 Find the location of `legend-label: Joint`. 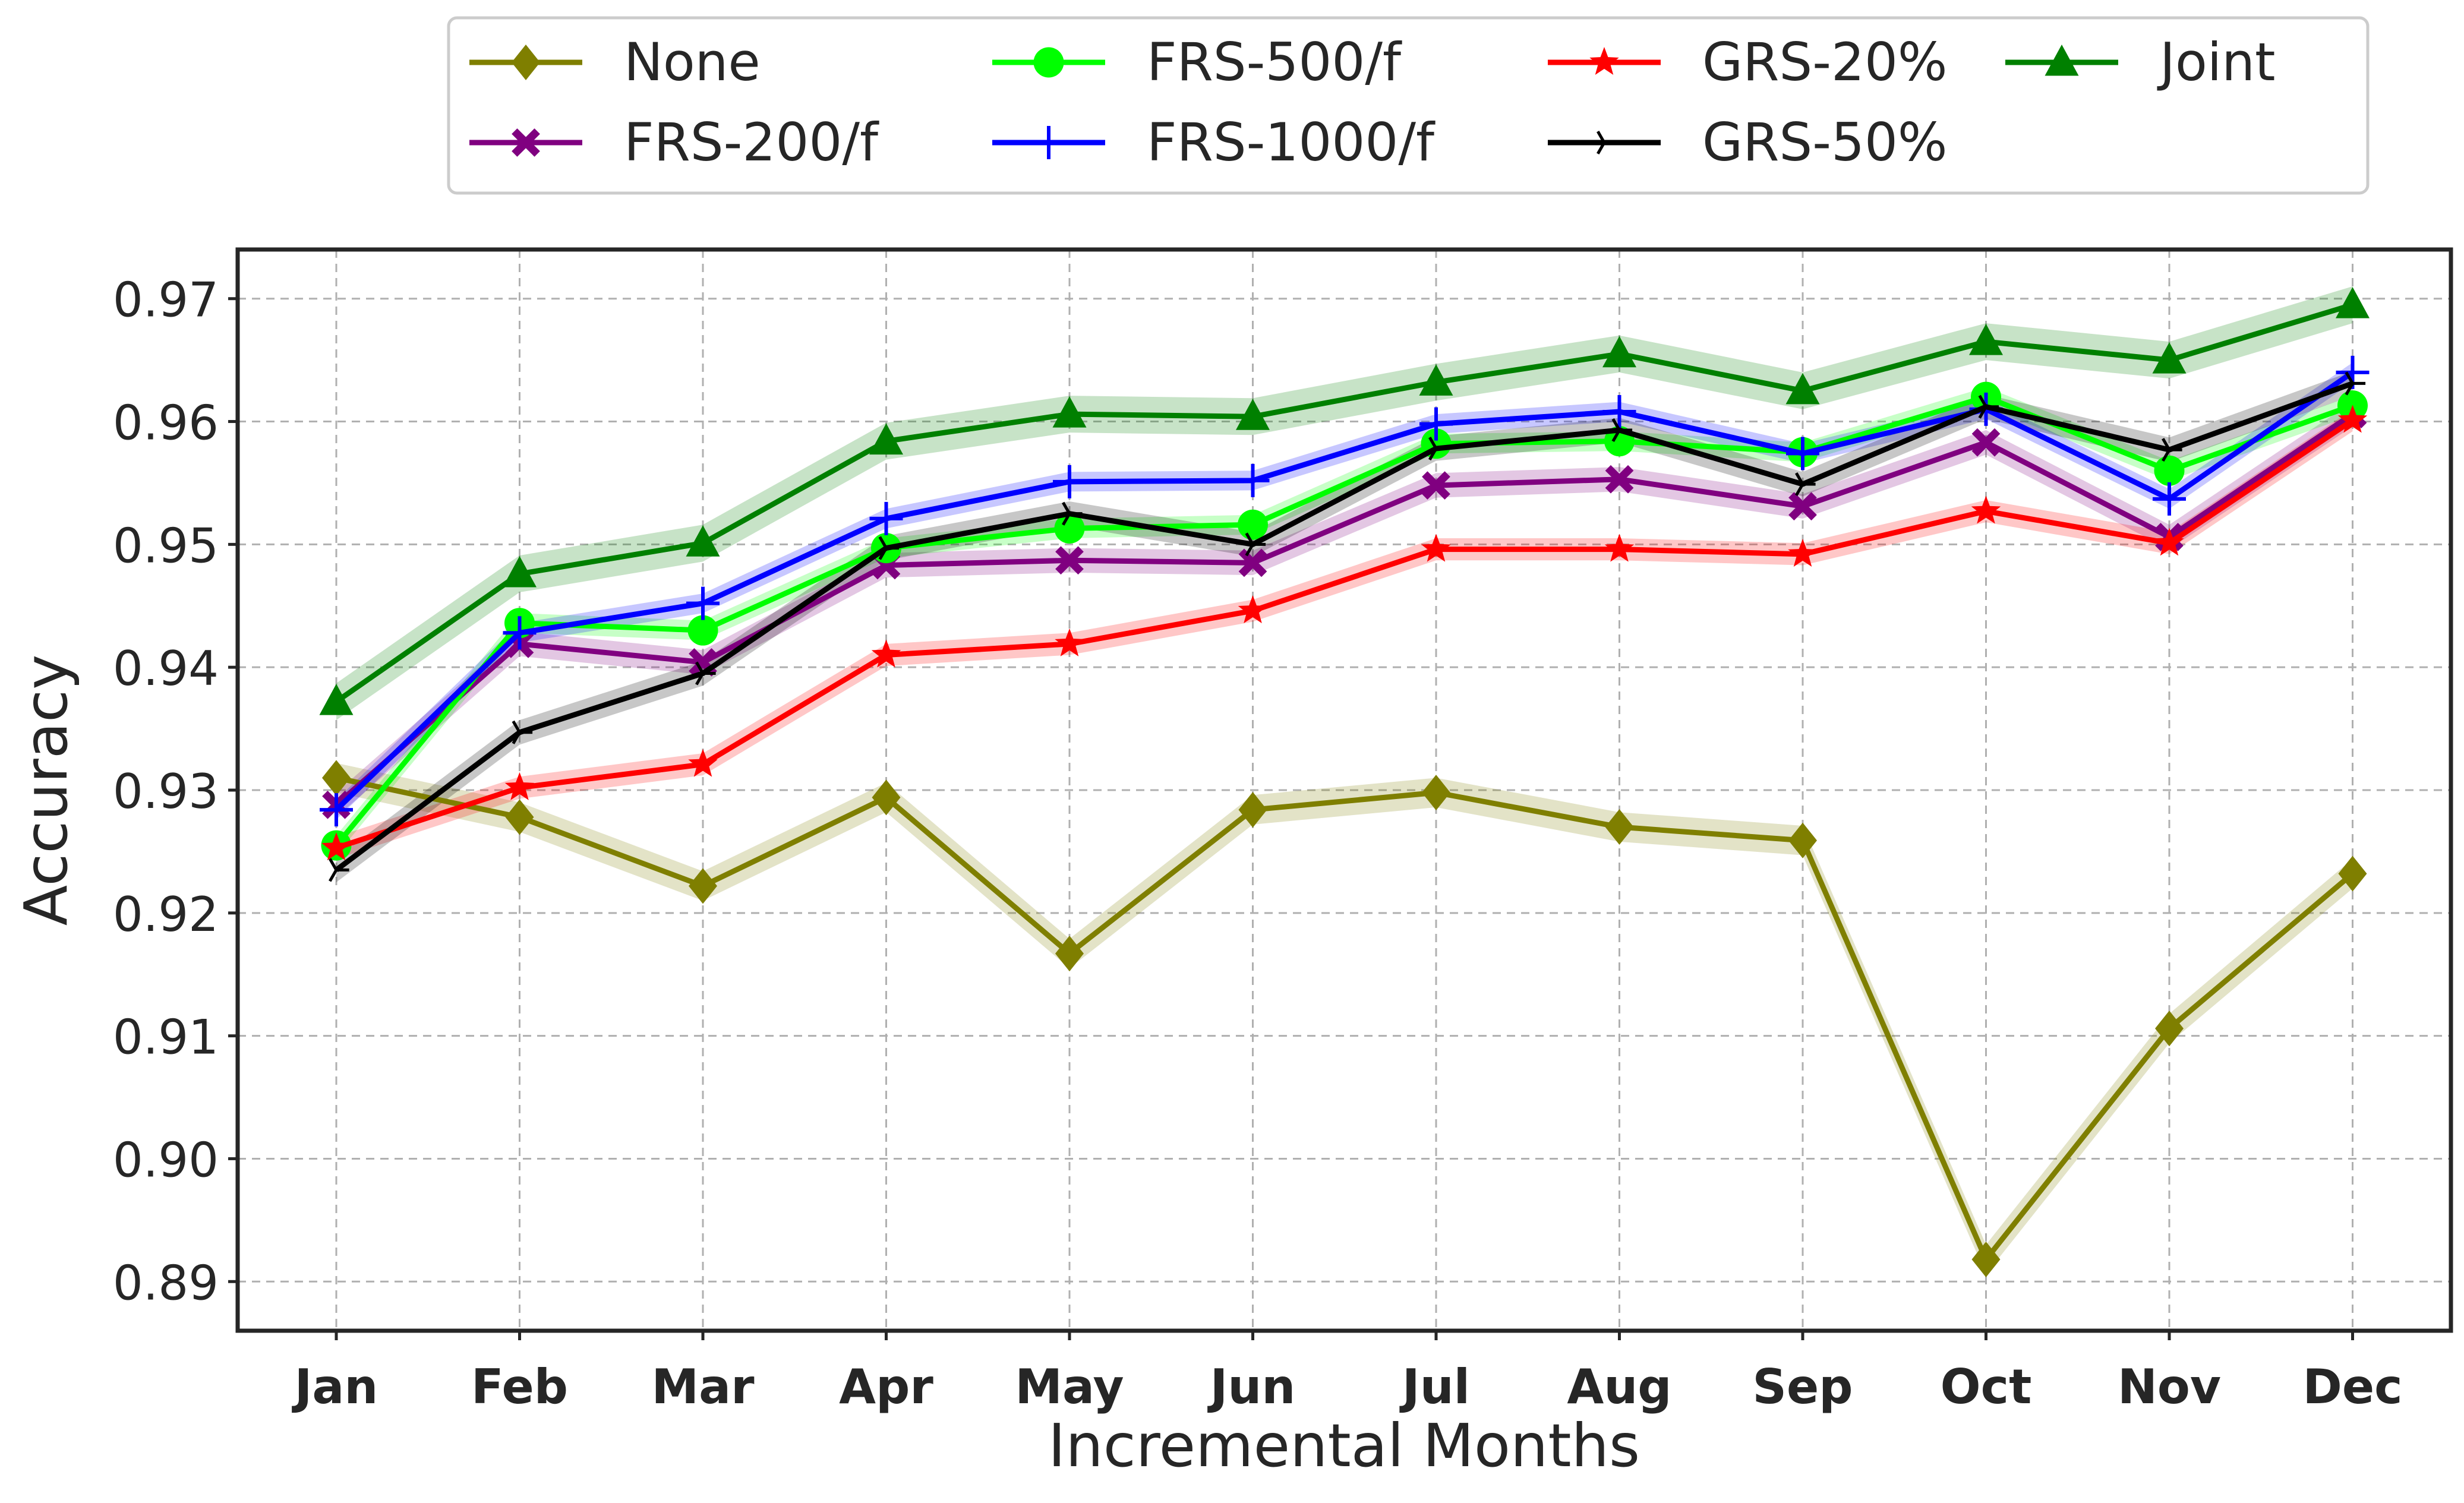

legend-label: Joint is located at coordinates (2216, 62).